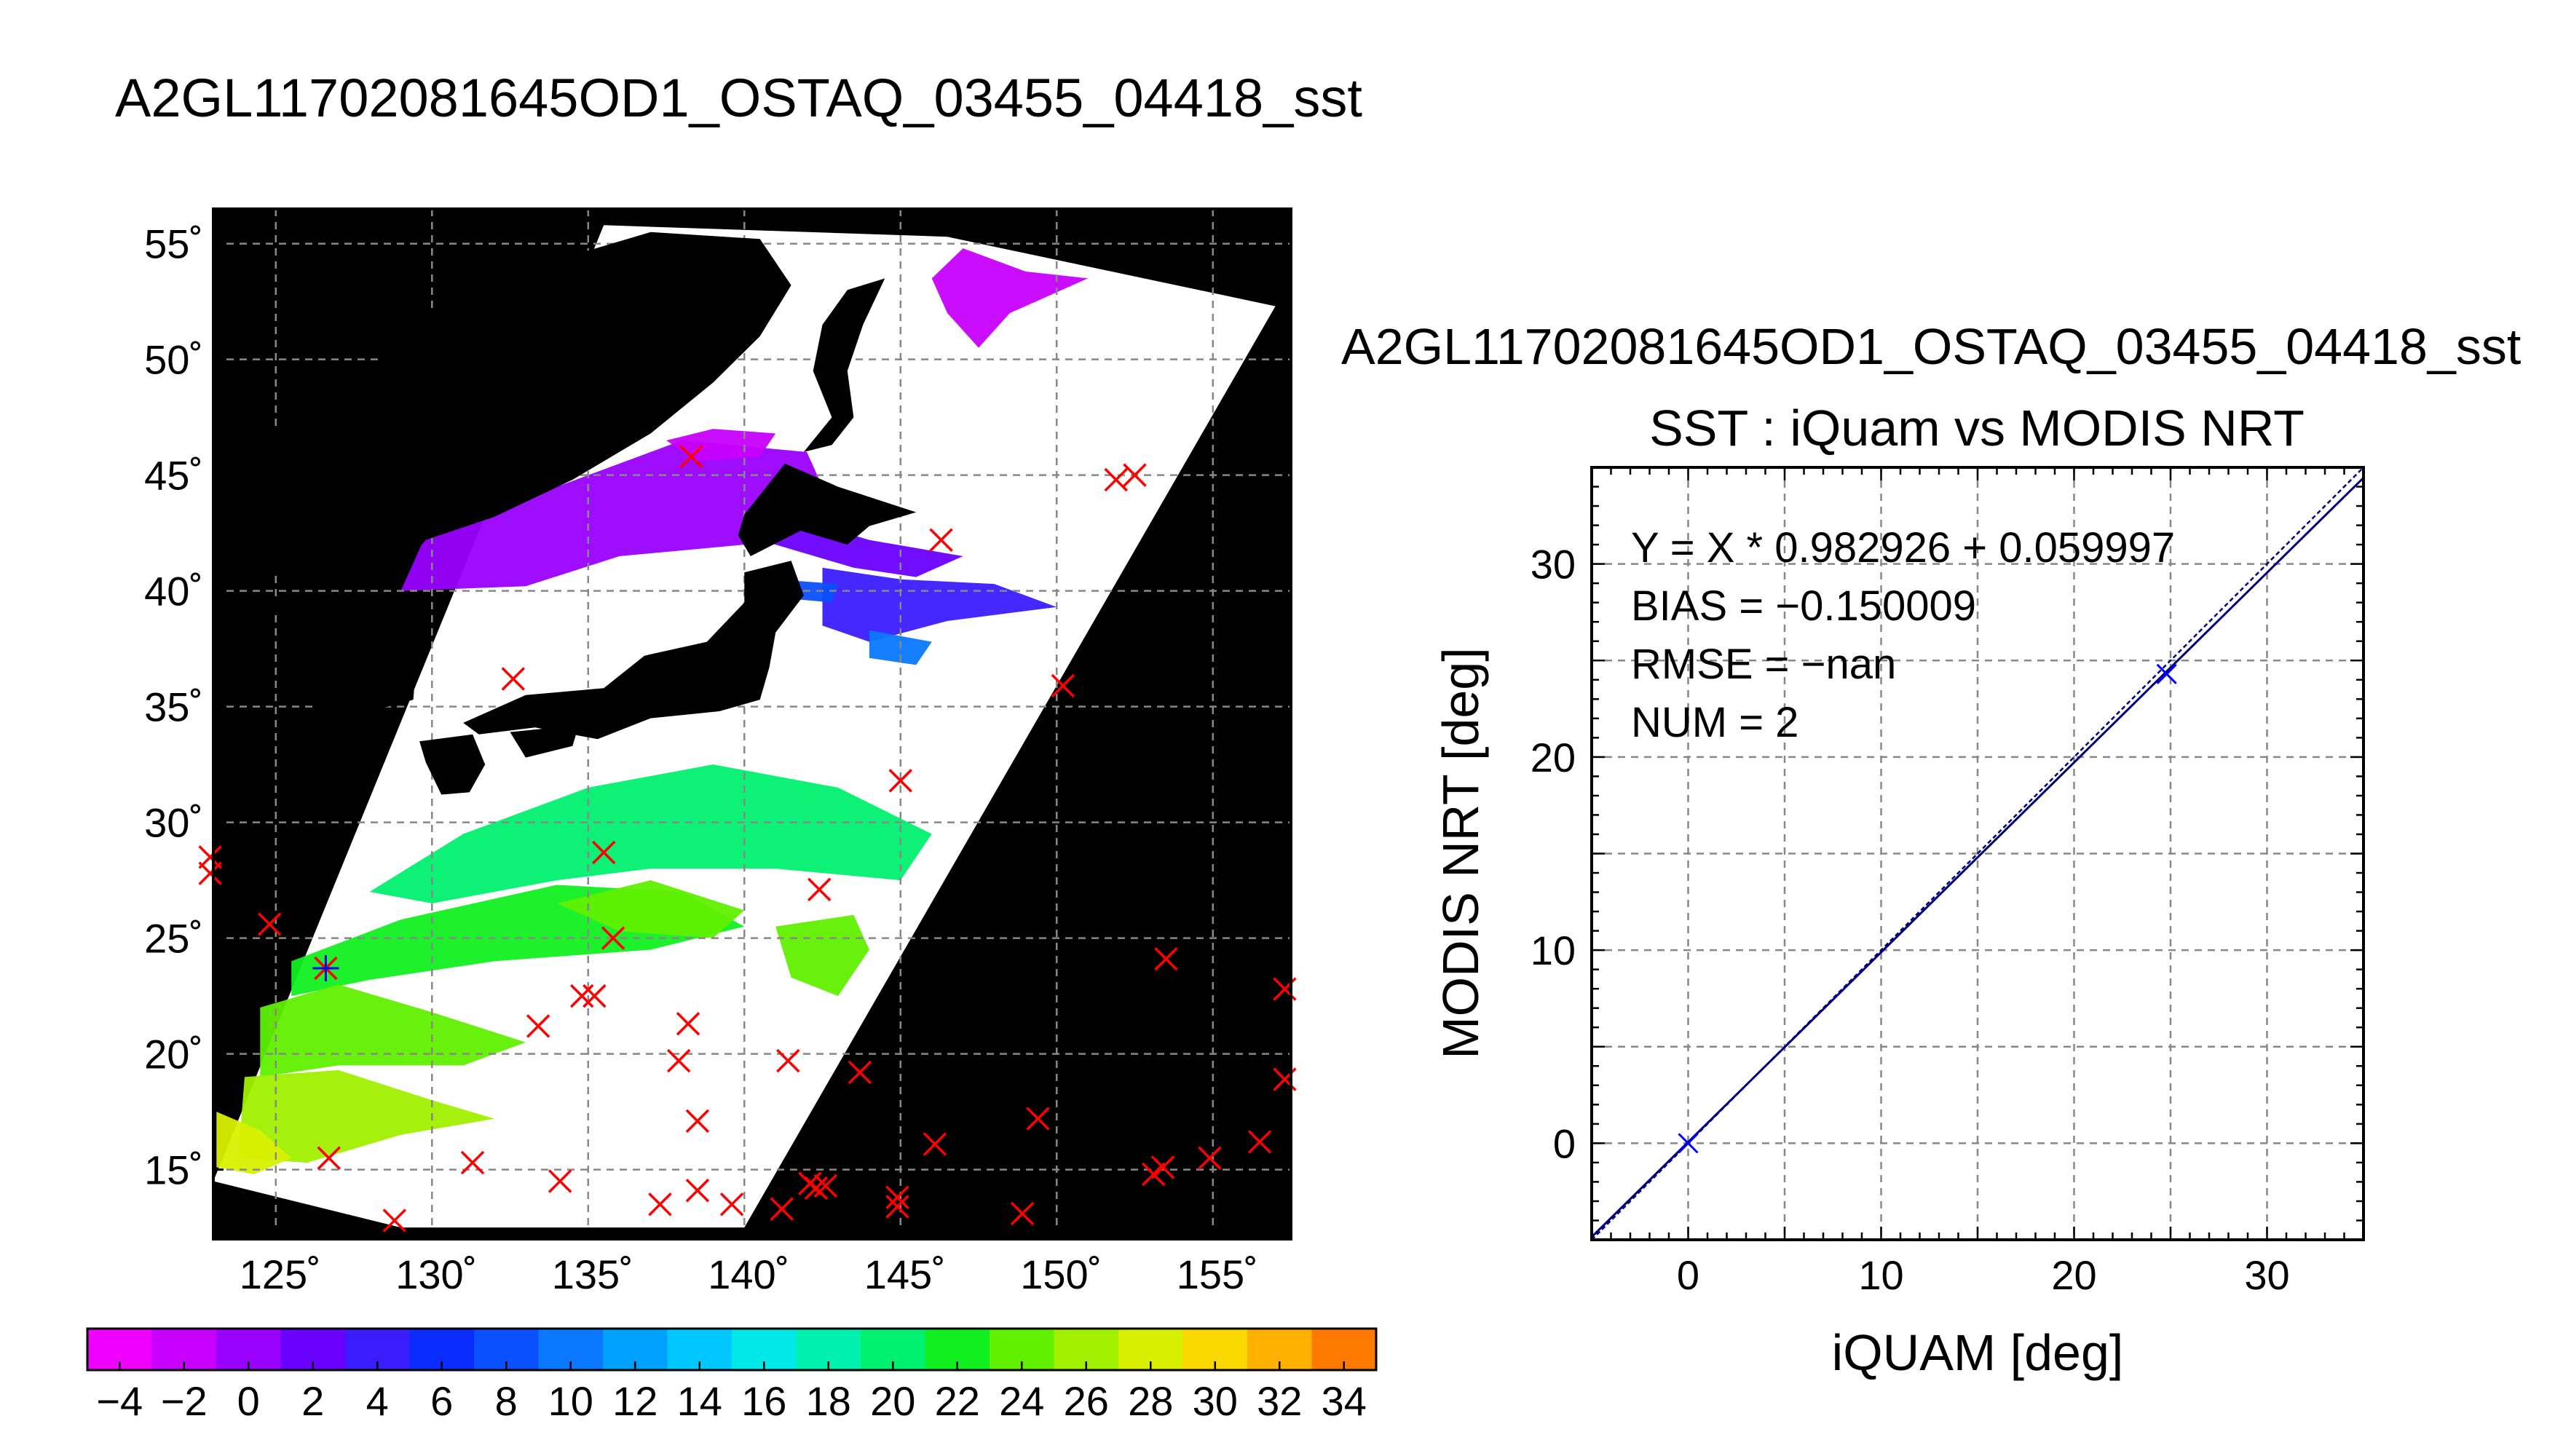 This screenshot has width=2555, height=1456. I want to click on scatter-stat-line: NUM = 2, so click(1714, 722).